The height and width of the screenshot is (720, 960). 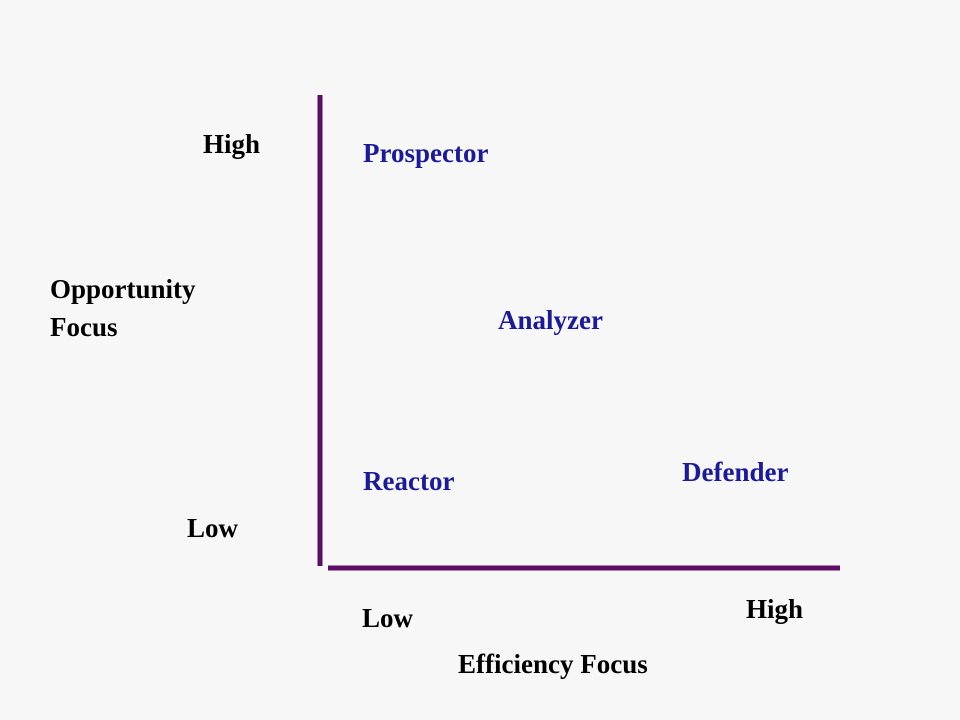 What do you see at coordinates (774, 609) in the screenshot?
I see `x-high-label: High` at bounding box center [774, 609].